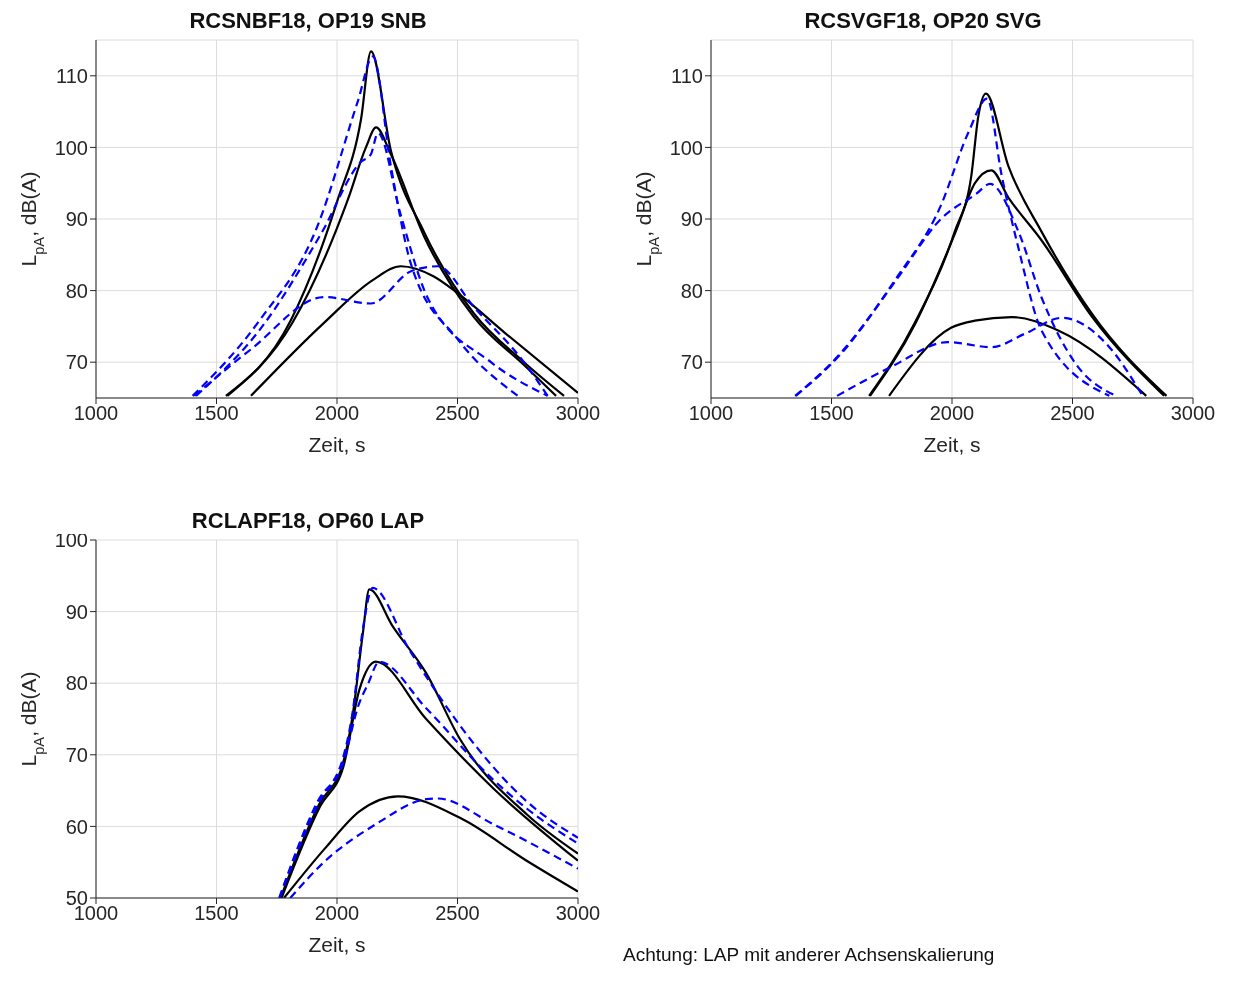 The image size is (1234, 995). I want to click on chart-title: RCSNBF18, OP19 SNB, so click(308, 21).